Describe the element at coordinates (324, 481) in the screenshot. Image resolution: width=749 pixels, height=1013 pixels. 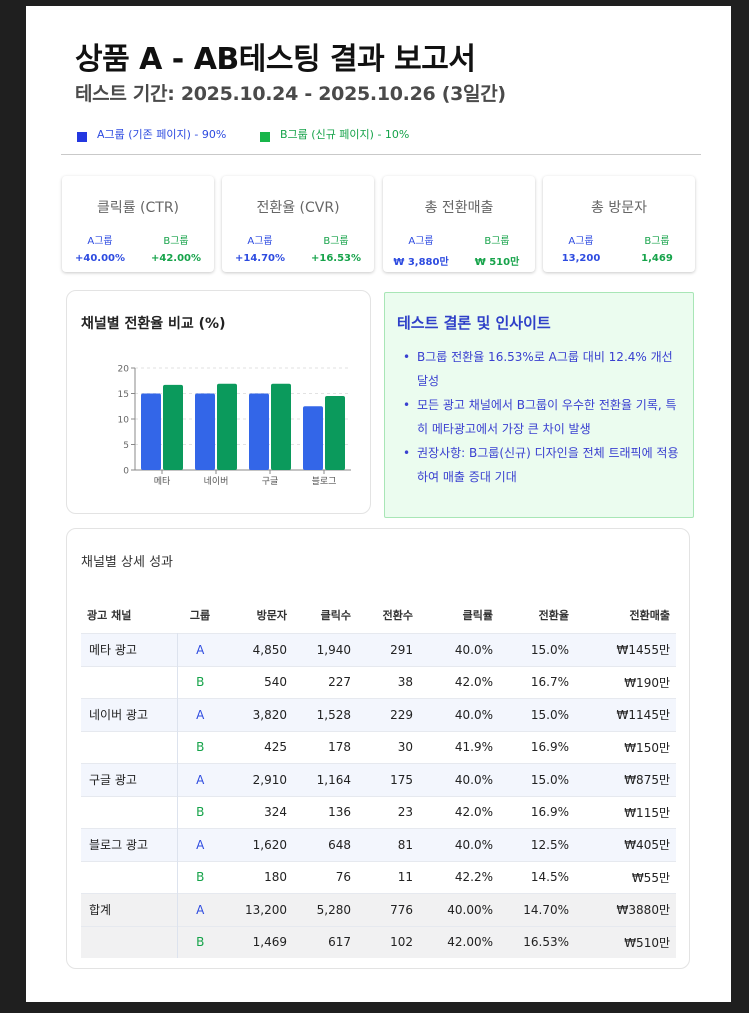
I see `x-tick-label: 블로그` at that location.